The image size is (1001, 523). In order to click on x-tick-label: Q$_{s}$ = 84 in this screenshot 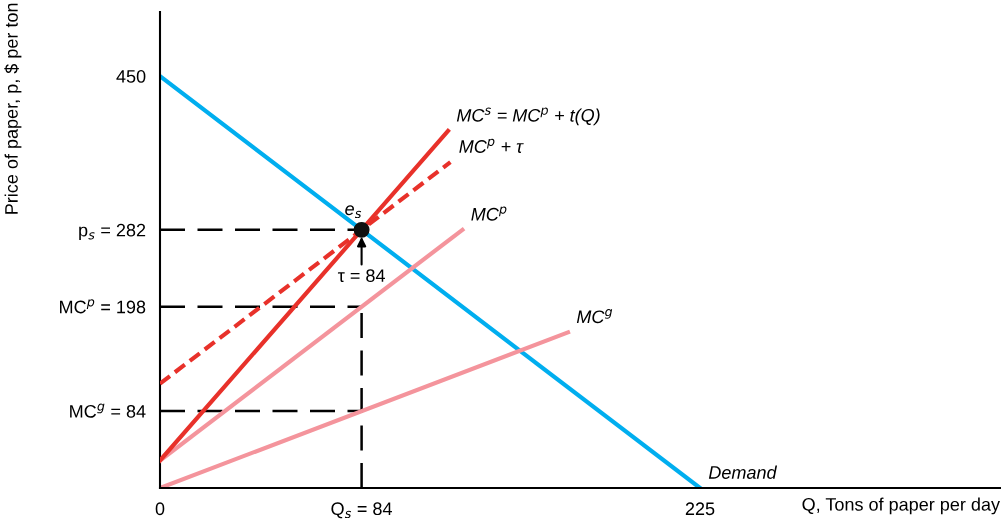, I will do `click(361, 510)`.